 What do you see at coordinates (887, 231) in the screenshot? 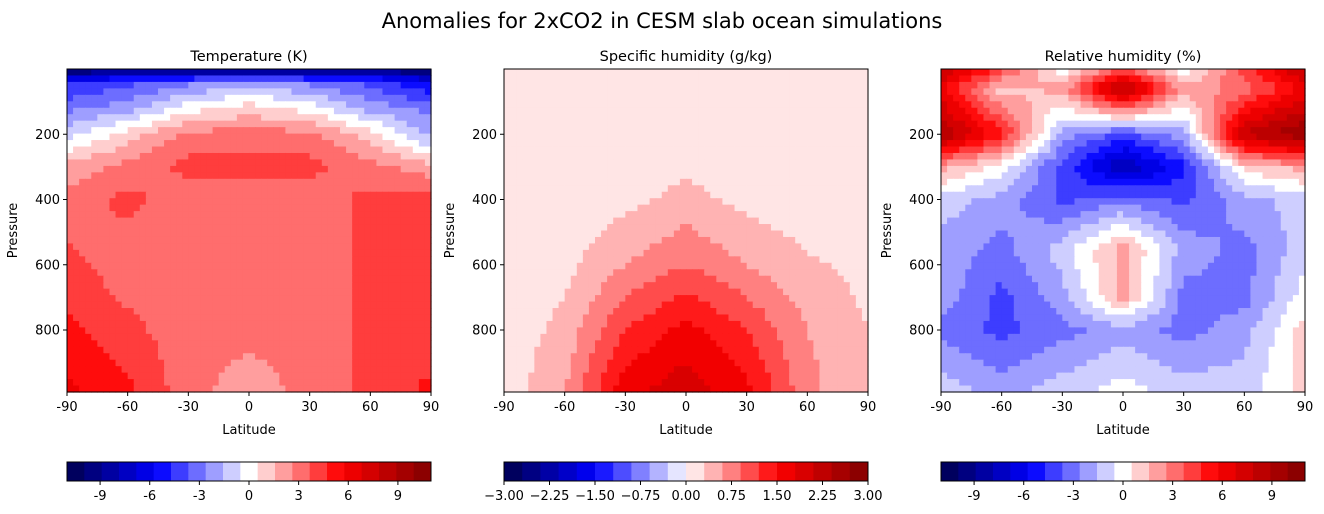
I see `y-axis-label: Pressure` at bounding box center [887, 231].